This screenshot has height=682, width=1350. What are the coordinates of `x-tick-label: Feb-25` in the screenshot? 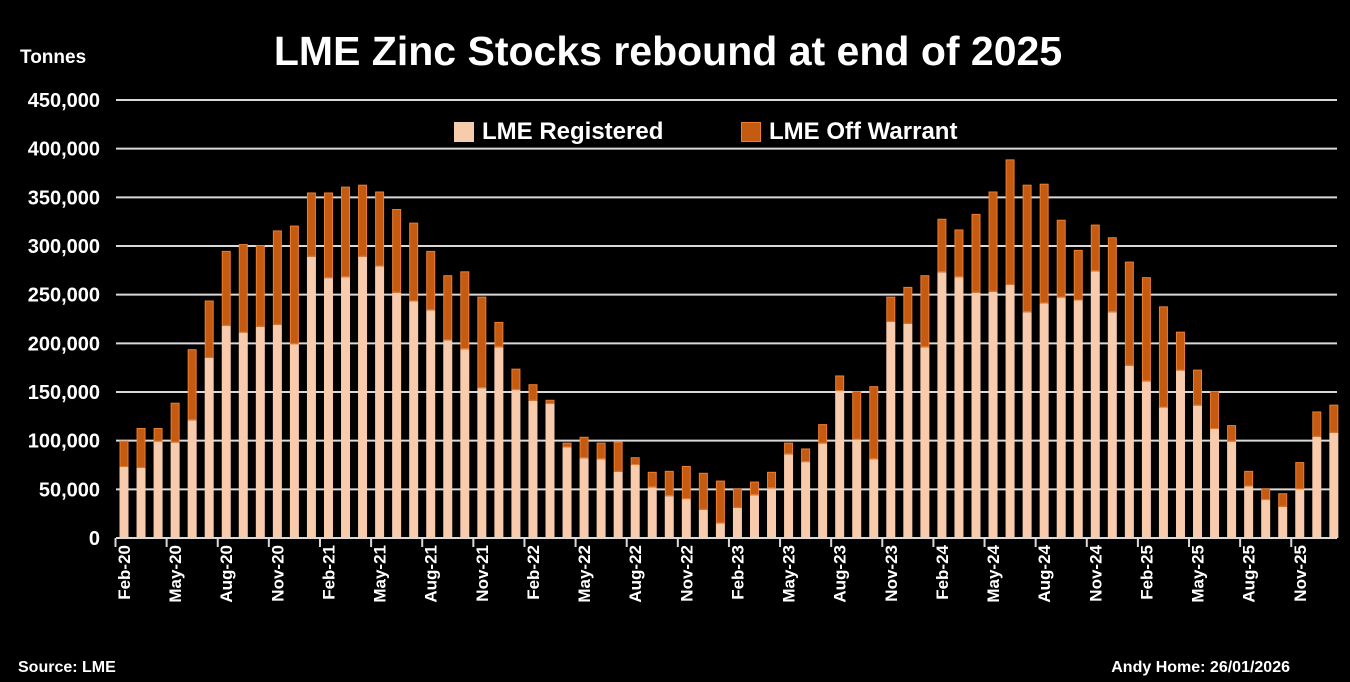 It's located at (1146, 572).